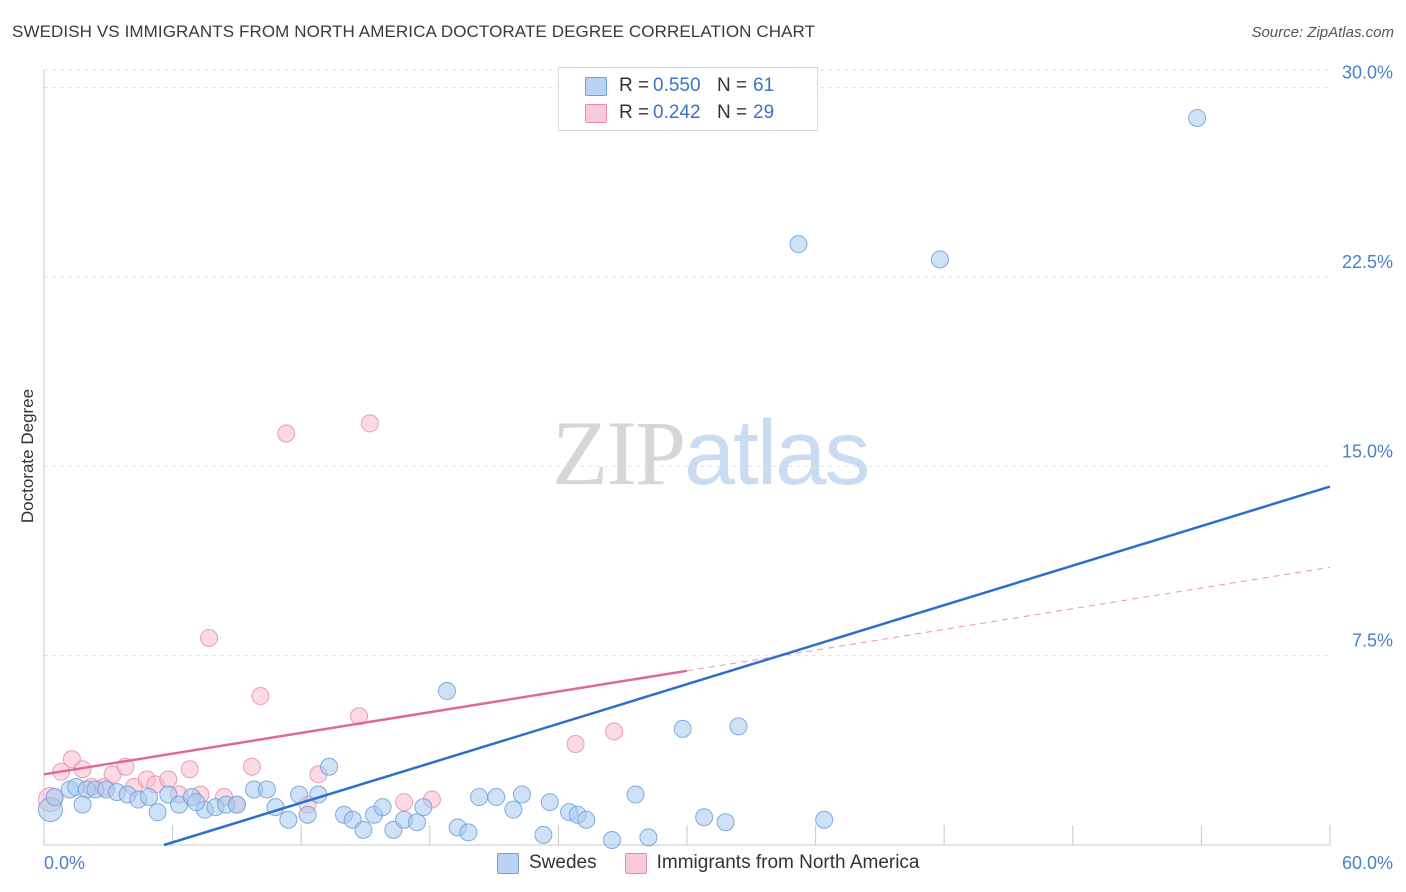 The width and height of the screenshot is (1406, 892). I want to click on swedes-swatch, so click(596, 86).